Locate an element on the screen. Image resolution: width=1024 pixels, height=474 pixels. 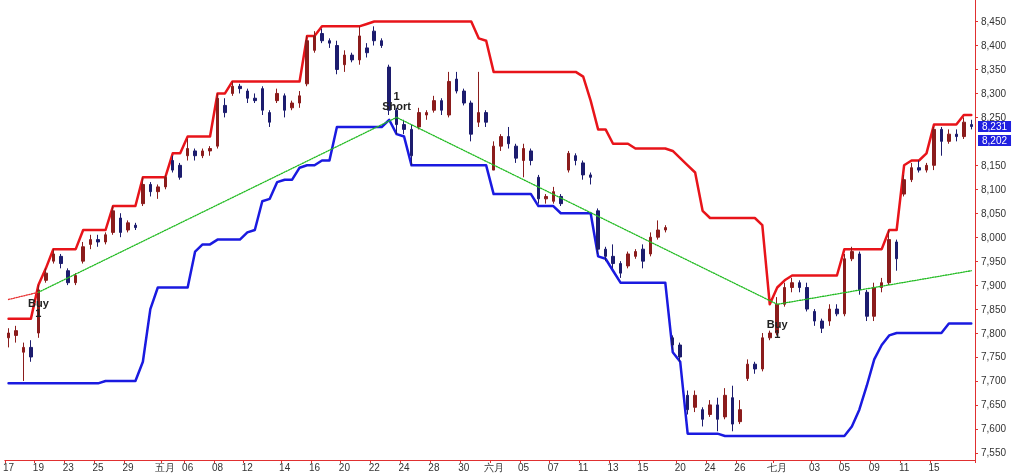
x-tick-label: 26 is located at coordinates (740, 467).